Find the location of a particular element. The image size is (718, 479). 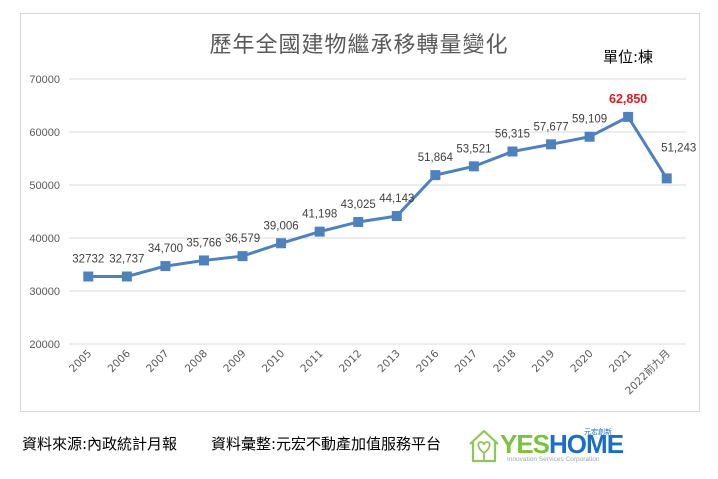

y-tick-label: 20000 is located at coordinates (44, 345).